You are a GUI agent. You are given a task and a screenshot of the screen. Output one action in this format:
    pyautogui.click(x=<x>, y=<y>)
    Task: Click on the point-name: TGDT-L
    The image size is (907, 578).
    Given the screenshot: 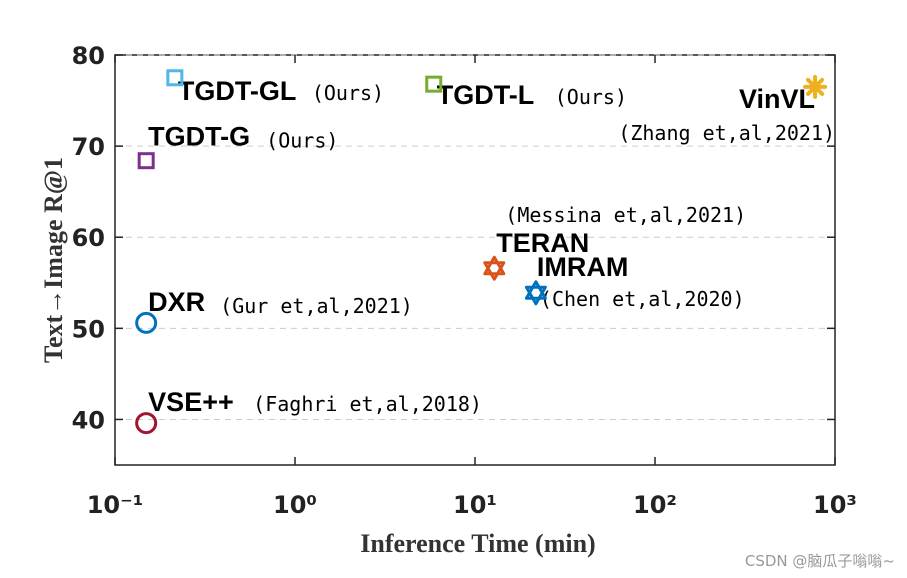 What is the action you would take?
    pyautogui.click(x=485, y=95)
    